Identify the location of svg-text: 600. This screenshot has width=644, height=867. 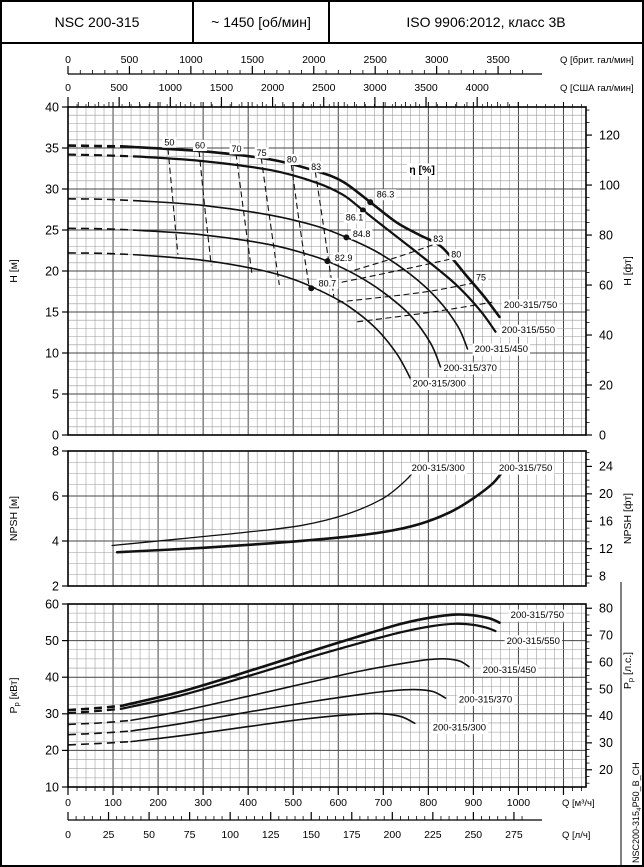
(338, 803).